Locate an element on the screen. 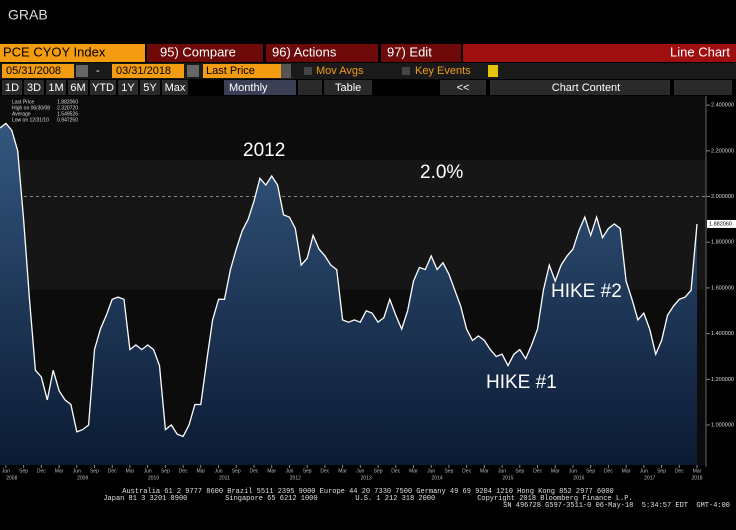 The image size is (736, 530). info-icon is located at coordinates (493, 71).